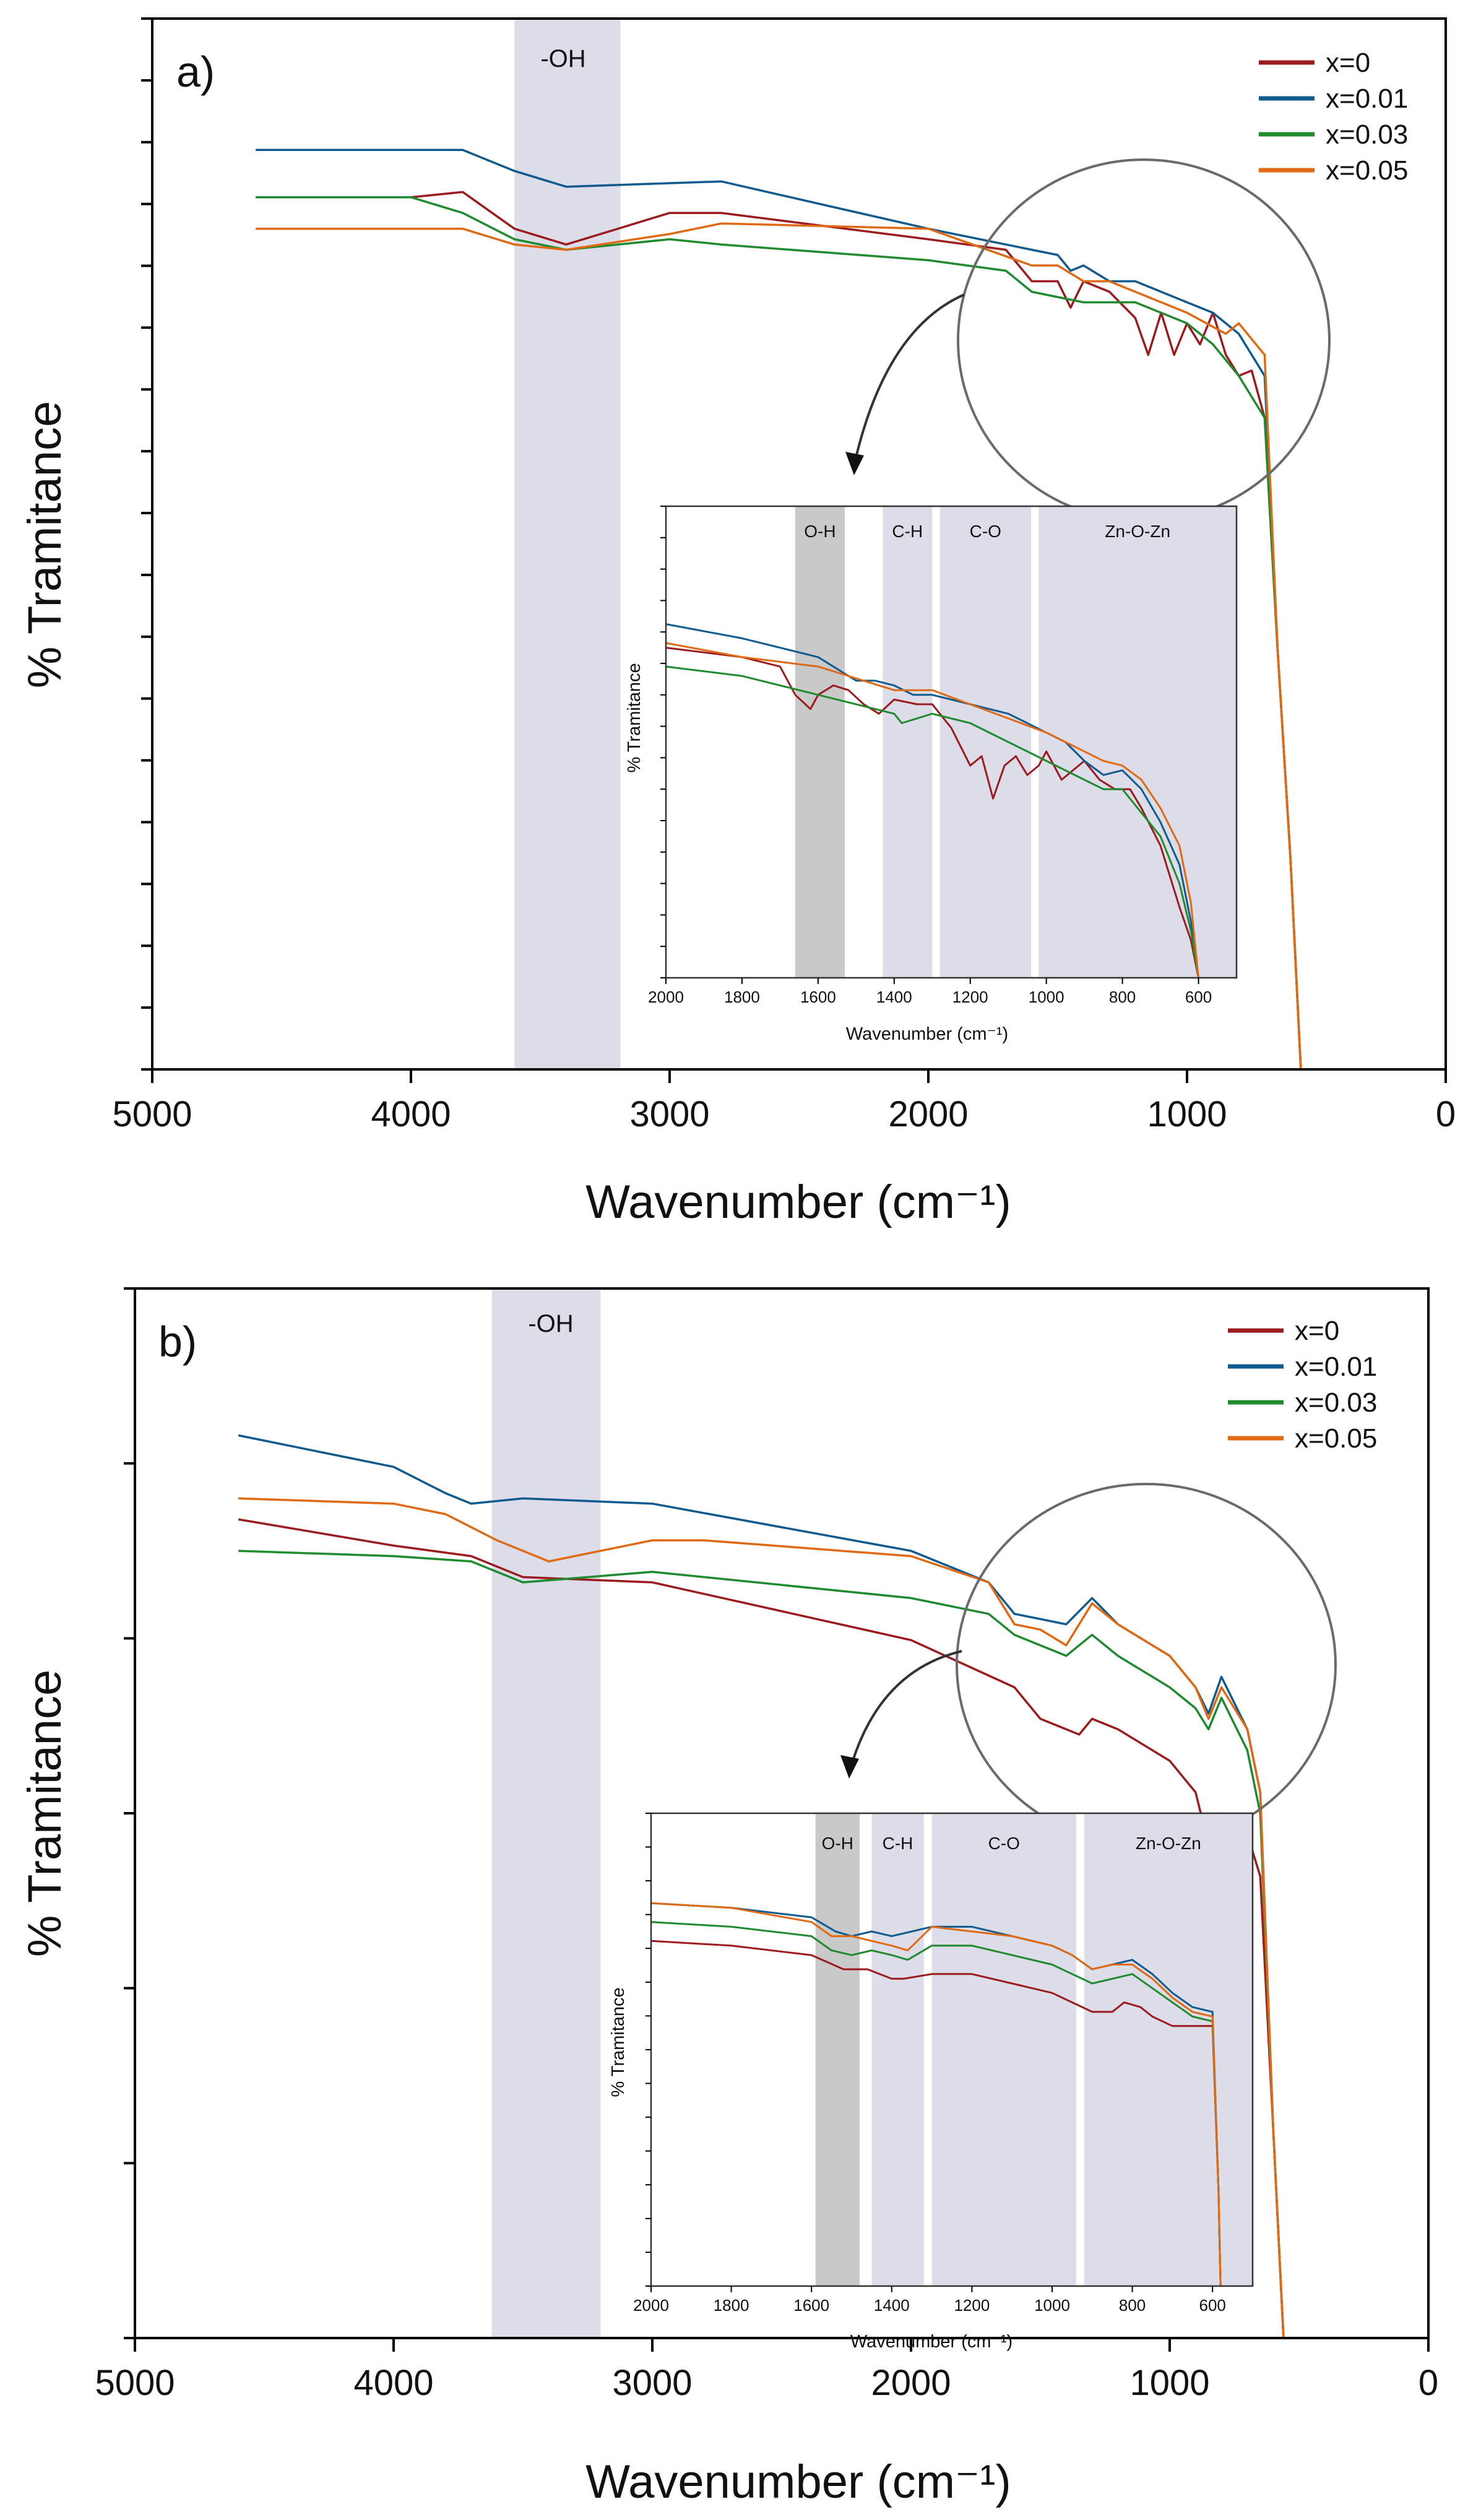 Image resolution: width=1468 pixels, height=2520 pixels. Describe the element at coordinates (837, 1843) in the screenshot. I see `panel-b-inset-band-label-1: O-H` at that location.